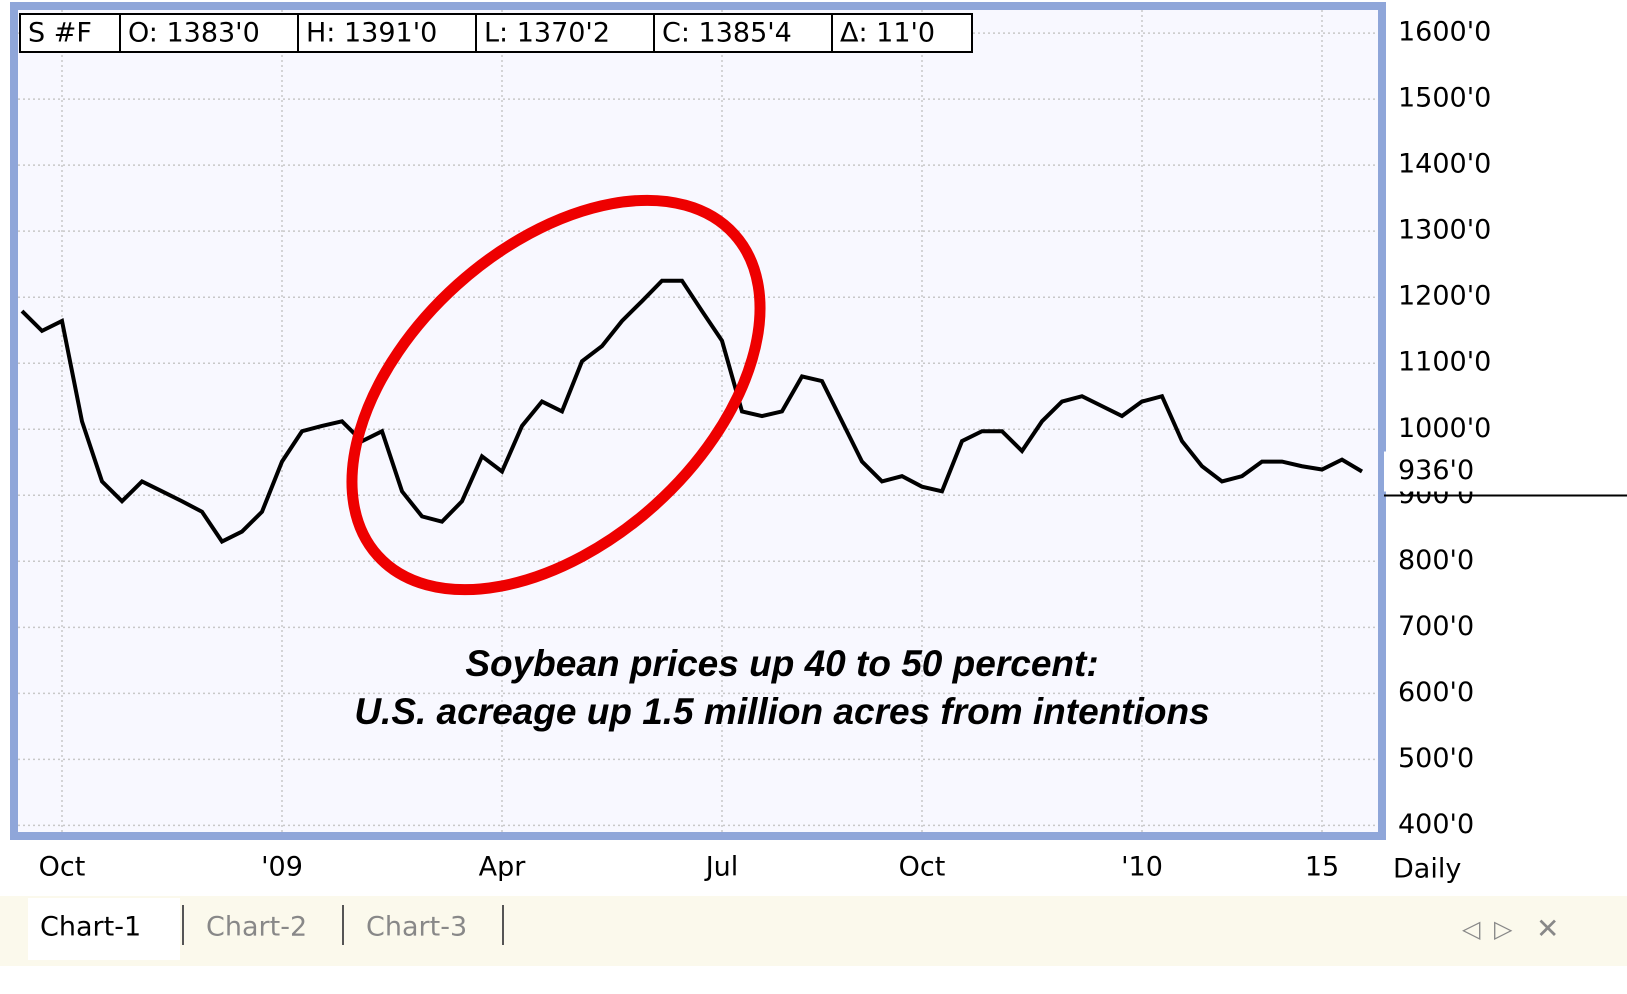 This screenshot has width=1627, height=994. What do you see at coordinates (1436, 560) in the screenshot?
I see `y-tick-label: 800'0` at bounding box center [1436, 560].